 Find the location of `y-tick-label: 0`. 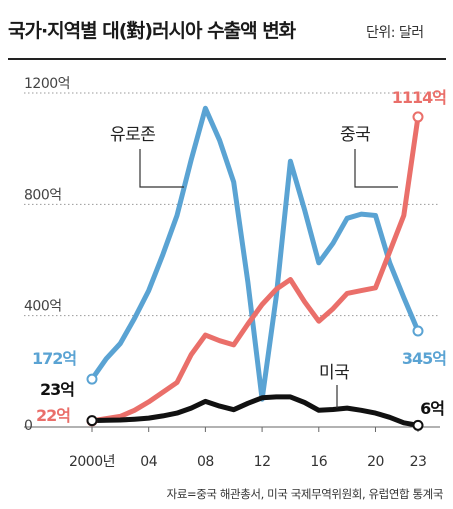

y-tick-label: 0 is located at coordinates (28, 426).